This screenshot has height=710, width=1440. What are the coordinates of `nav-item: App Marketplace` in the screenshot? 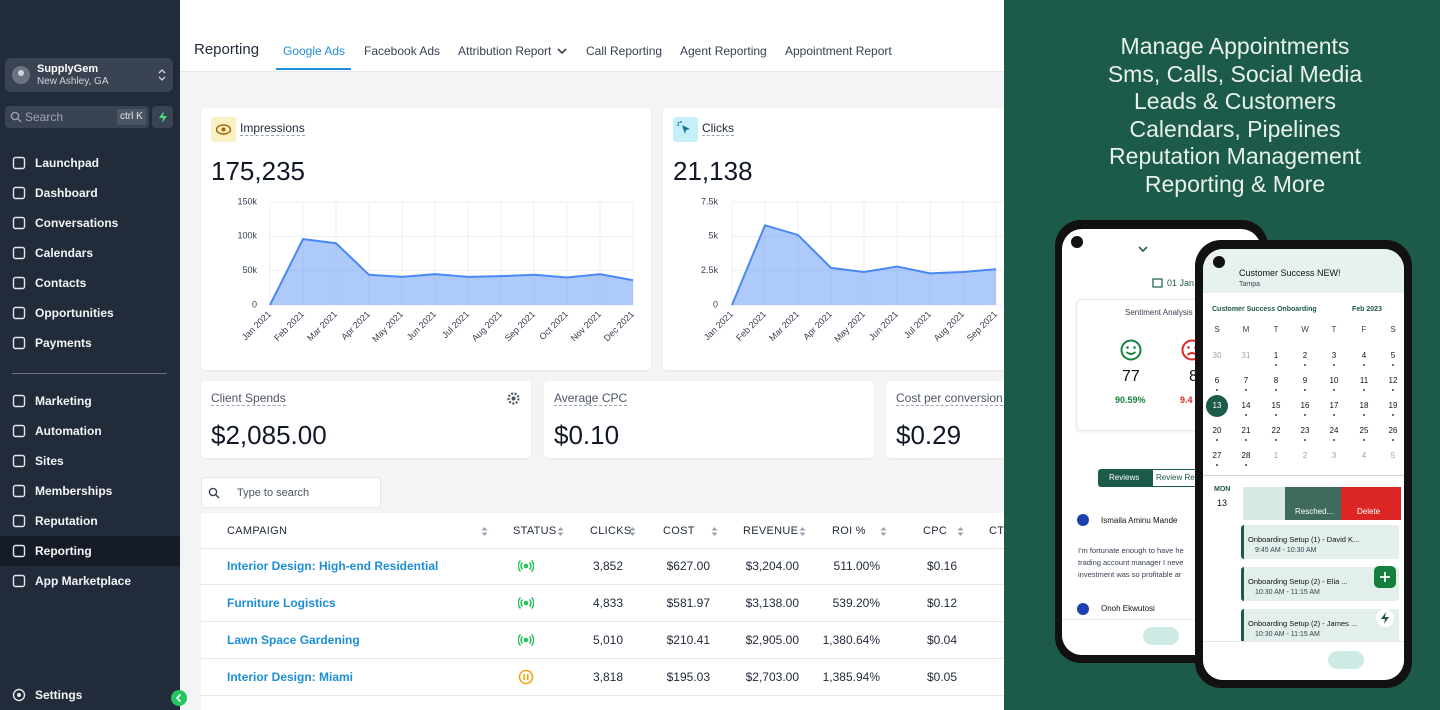 It's located at (83, 581).